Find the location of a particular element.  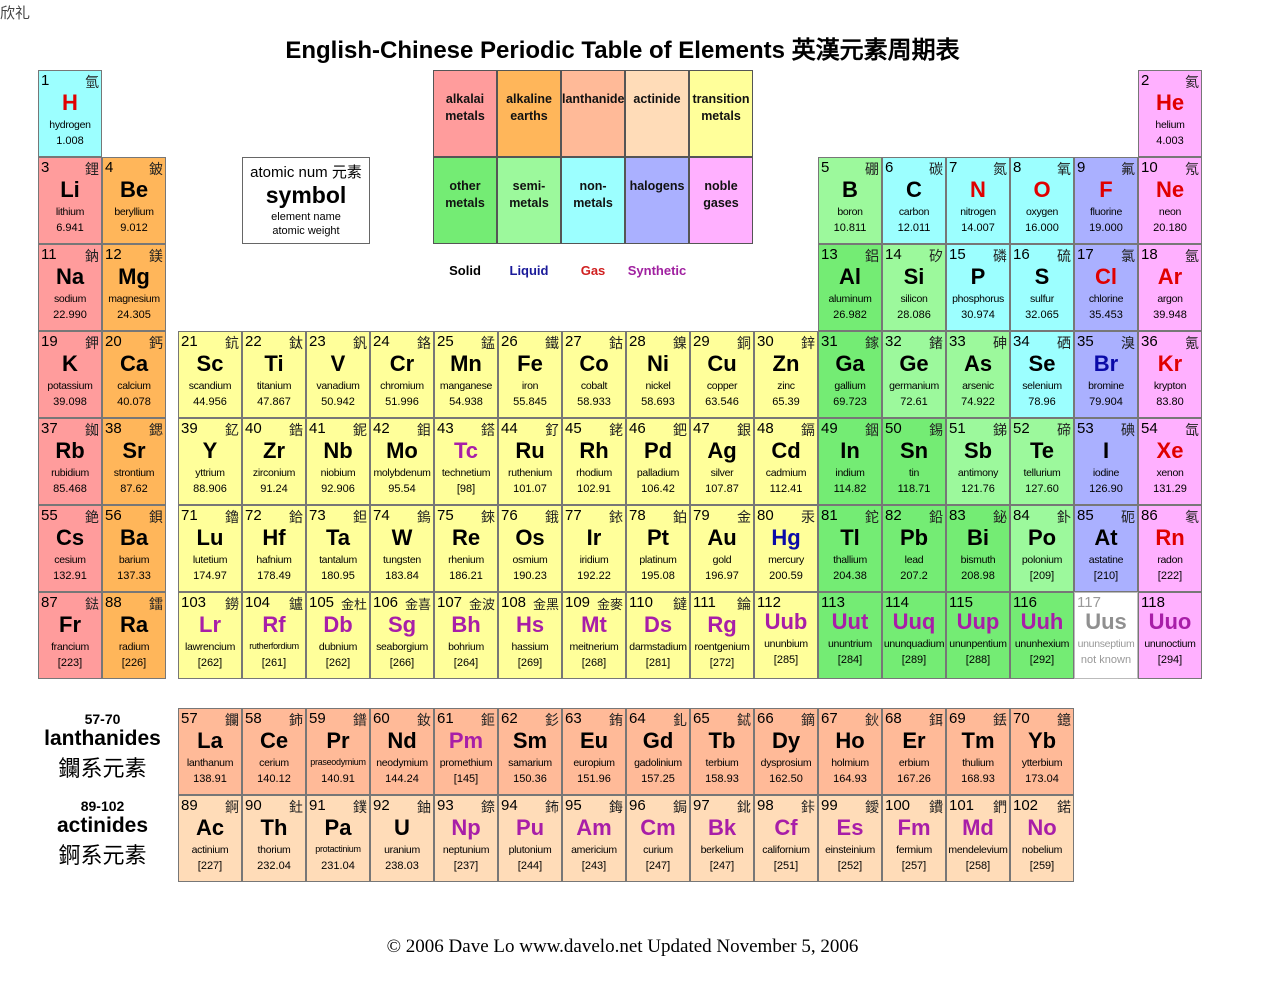

atomic-weight: 158.93 is located at coordinates (722, 779).